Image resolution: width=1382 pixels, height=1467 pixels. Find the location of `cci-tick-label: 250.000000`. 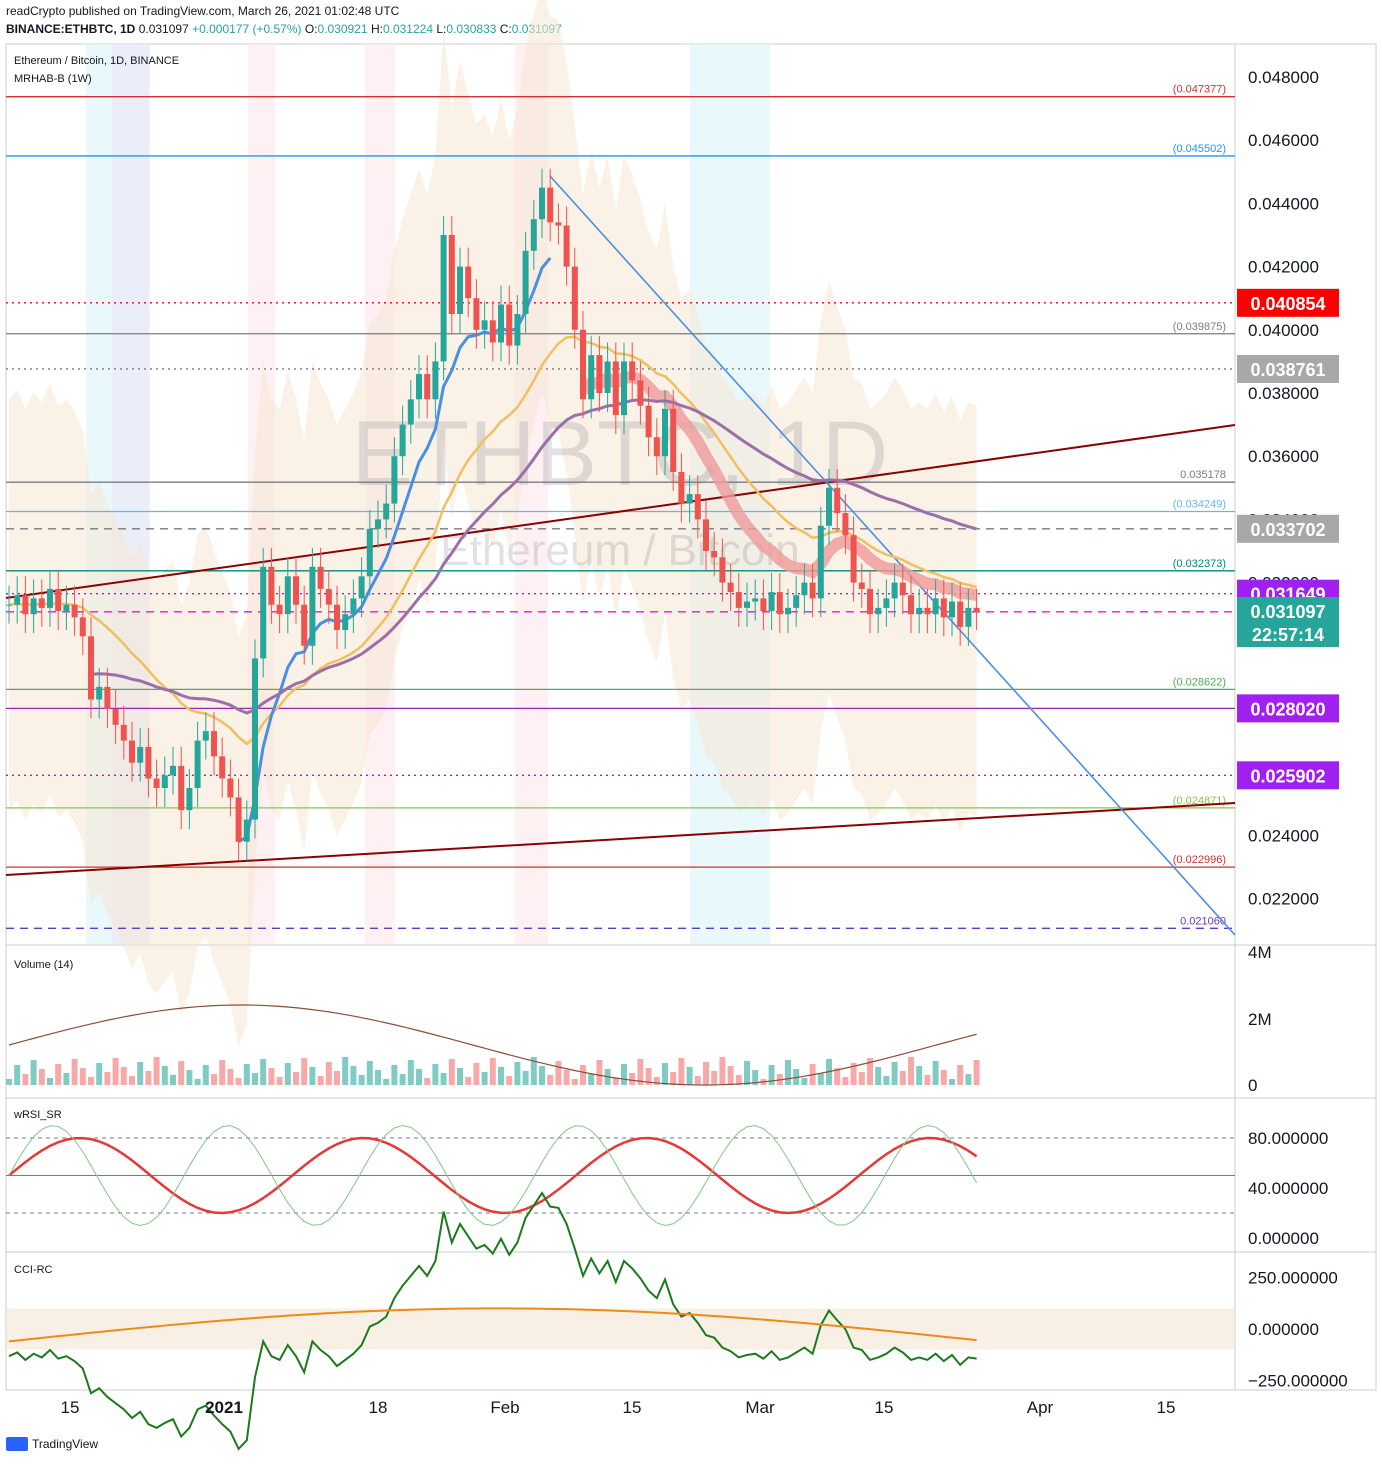

cci-tick-label: 250.000000 is located at coordinates (1293, 1278).